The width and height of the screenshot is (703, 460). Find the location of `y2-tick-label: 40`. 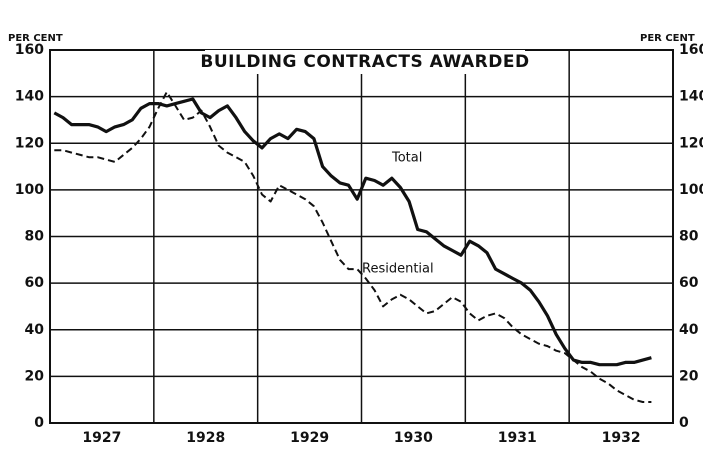

y2-tick-label: 40 is located at coordinates (689, 330).